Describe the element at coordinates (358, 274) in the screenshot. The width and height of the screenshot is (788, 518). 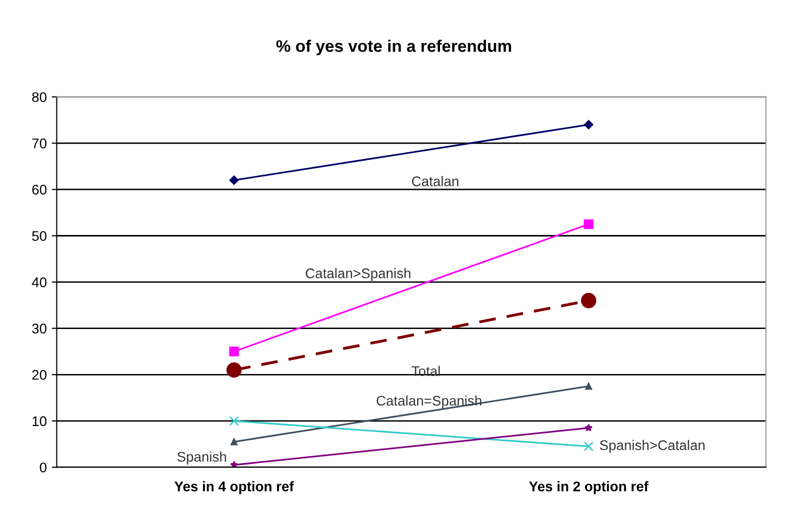
I see `series-label: Catalan>Spanish` at that location.